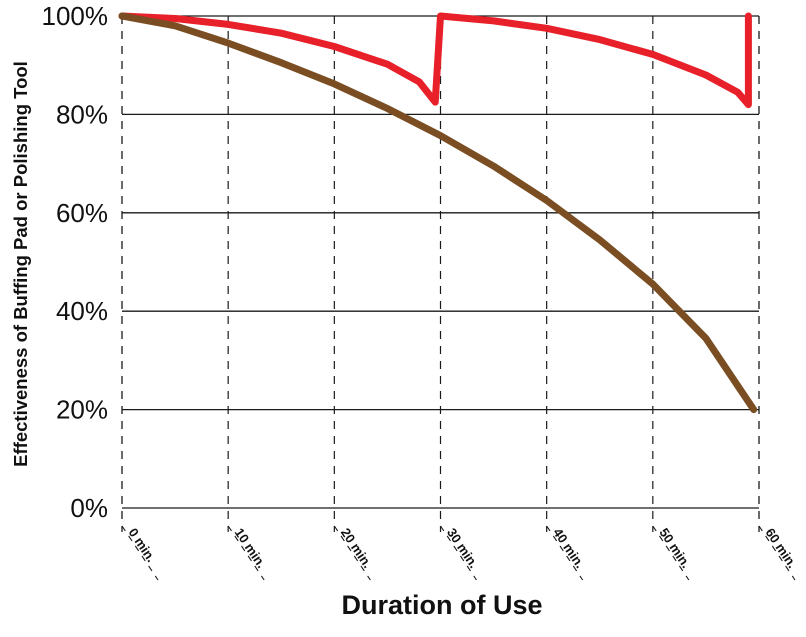  I want to click on x-tick-label: 50 min., so click(674, 548).